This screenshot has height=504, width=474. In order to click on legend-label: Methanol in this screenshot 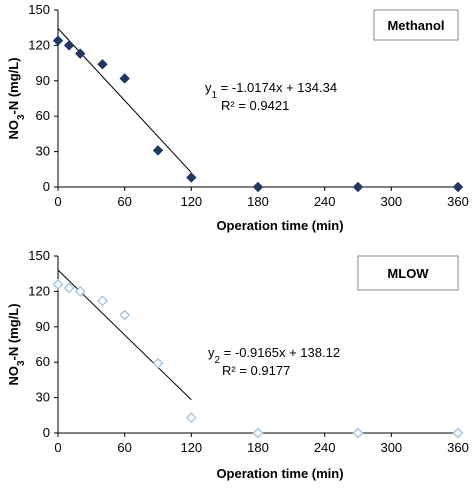, I will do `click(415, 25)`.